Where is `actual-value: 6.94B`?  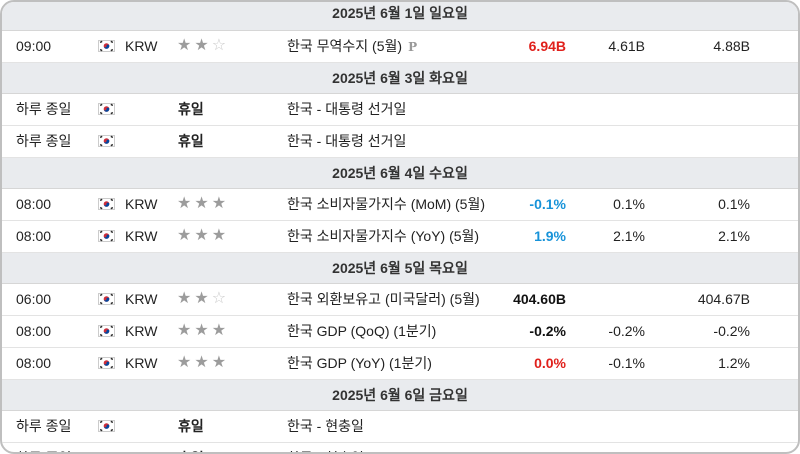 actual-value: 6.94B is located at coordinates (547, 46).